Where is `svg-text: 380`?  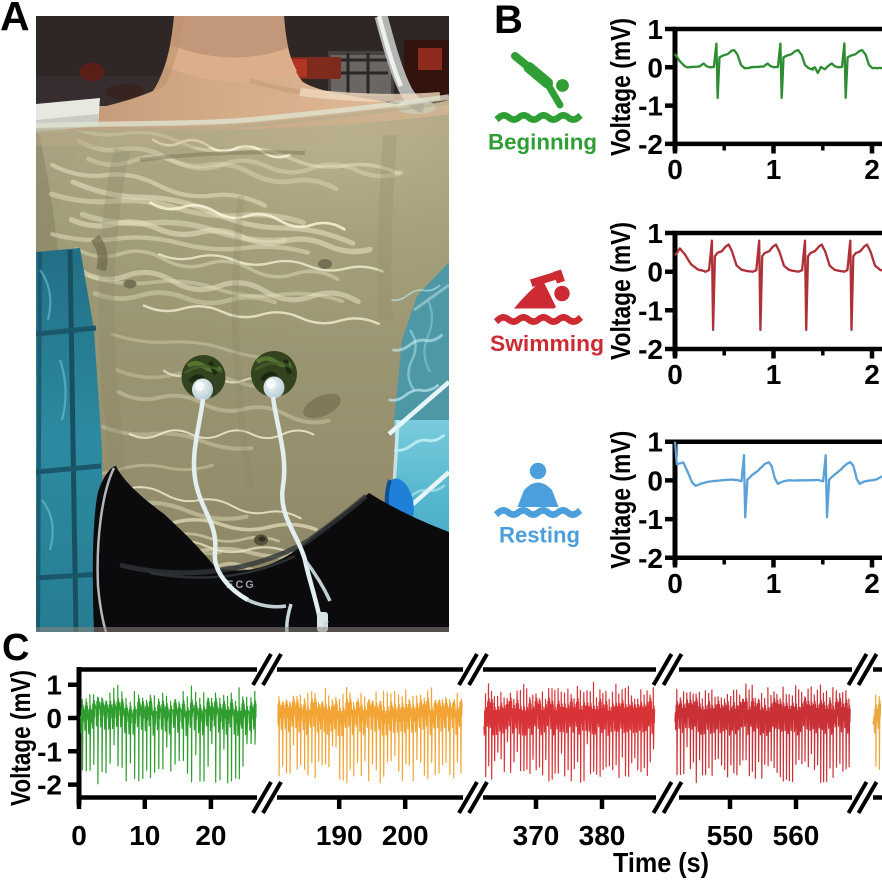
svg-text: 380 is located at coordinates (602, 835).